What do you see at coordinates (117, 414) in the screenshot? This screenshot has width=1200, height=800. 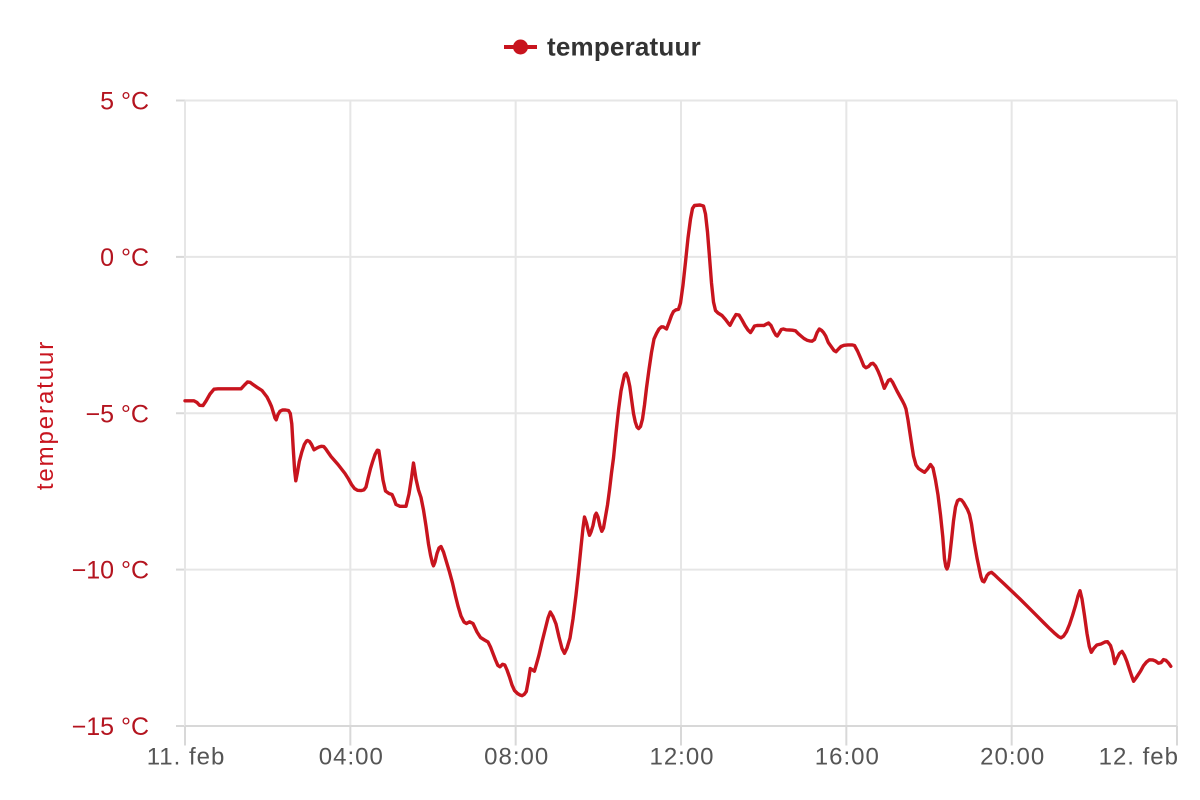 I see `svg-text: −5 °C` at bounding box center [117, 414].